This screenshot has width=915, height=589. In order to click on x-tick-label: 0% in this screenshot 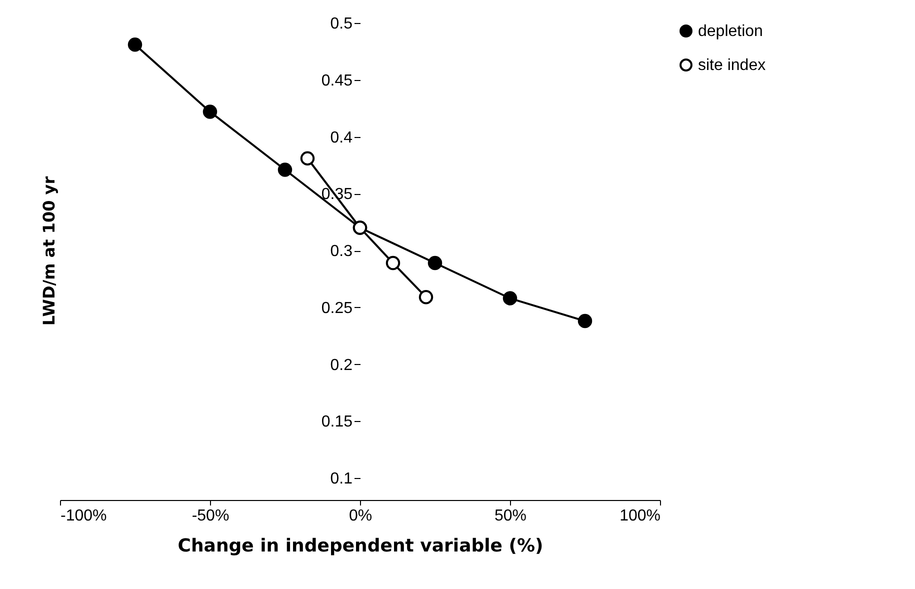, I will do `click(360, 516)`.